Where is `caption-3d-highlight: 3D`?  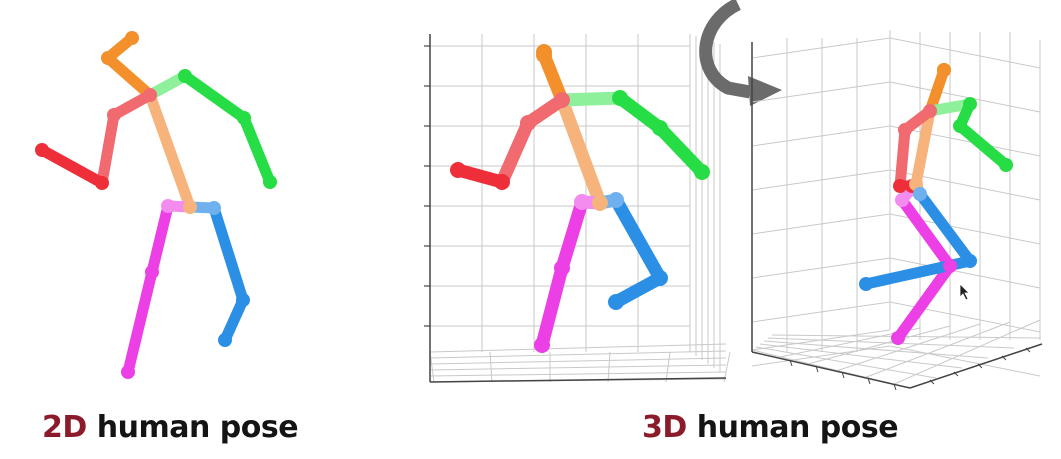 caption-3d-highlight: 3D is located at coordinates (664, 427).